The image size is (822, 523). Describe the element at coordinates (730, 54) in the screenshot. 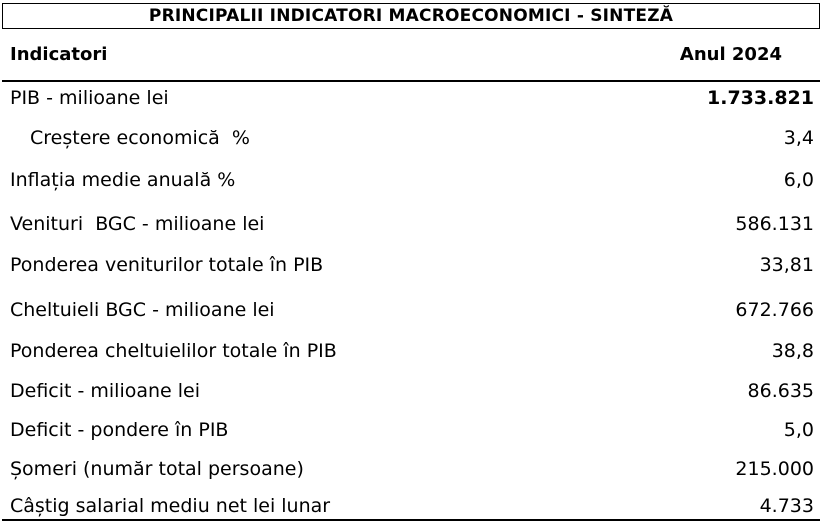

I see `column-header-year: Anul 2024` at that location.